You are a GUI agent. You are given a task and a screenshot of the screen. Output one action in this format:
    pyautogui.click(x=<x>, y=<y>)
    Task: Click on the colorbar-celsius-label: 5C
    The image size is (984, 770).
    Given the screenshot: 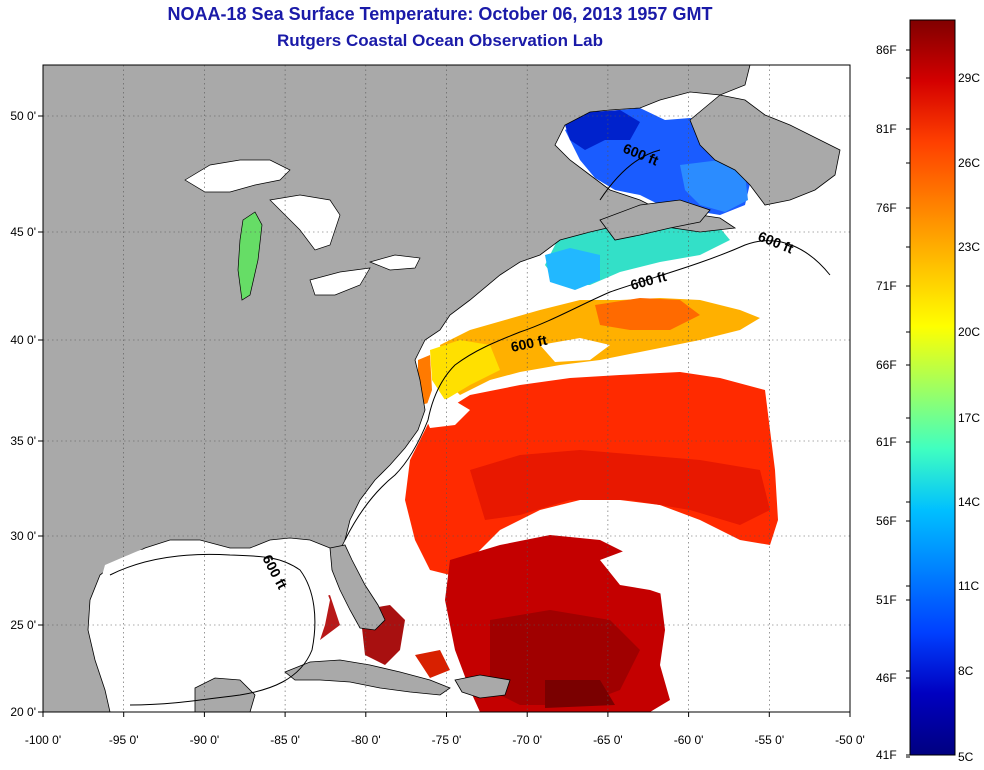 What is the action you would take?
    pyautogui.click(x=966, y=757)
    